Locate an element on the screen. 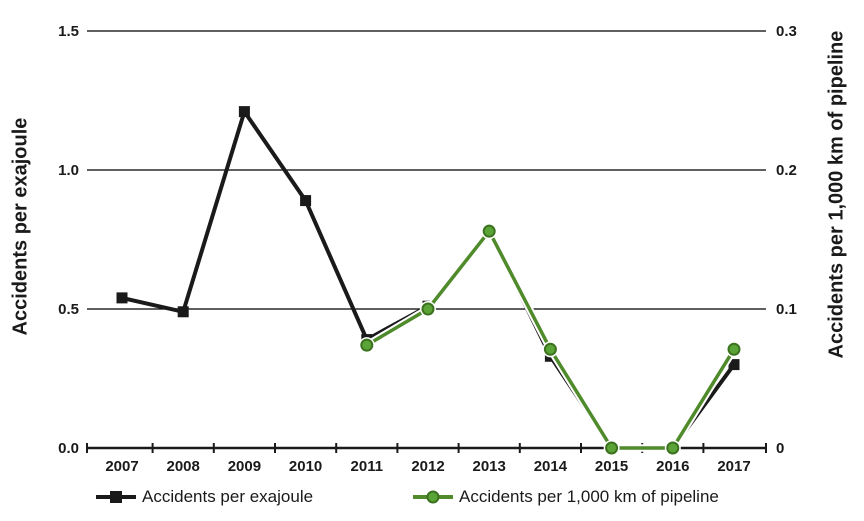 The image size is (864, 521). x-axis-year-label: 2016 is located at coordinates (672, 466).